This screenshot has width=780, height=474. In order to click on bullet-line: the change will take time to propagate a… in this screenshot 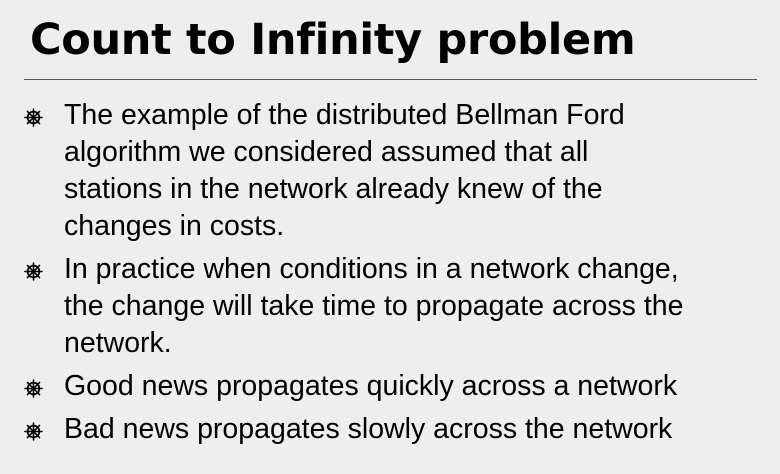, I will do `click(374, 306)`.